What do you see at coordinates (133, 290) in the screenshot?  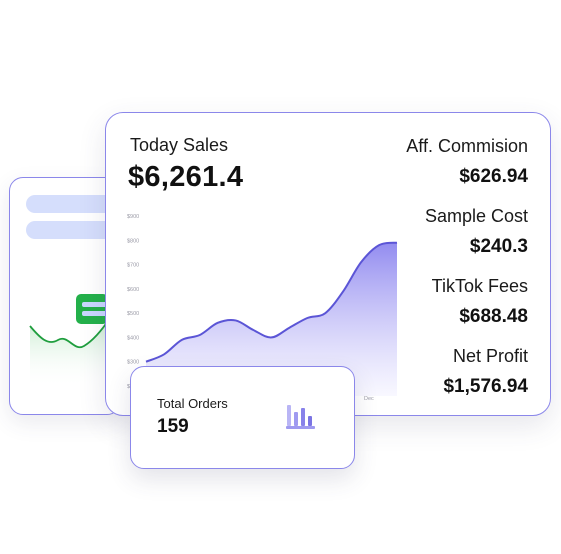 I see `y-tick-label: $600` at bounding box center [133, 290].